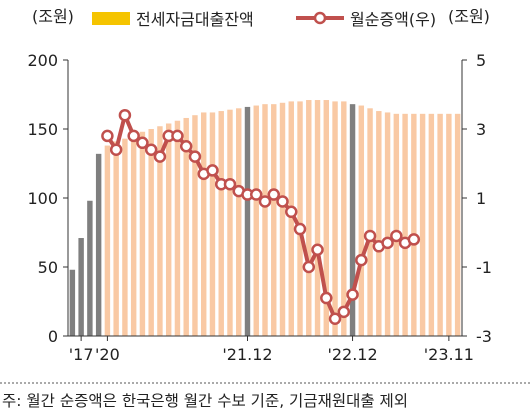  What do you see at coordinates (484, 267) in the screenshot?
I see `right-tick-label: -1` at bounding box center [484, 267].